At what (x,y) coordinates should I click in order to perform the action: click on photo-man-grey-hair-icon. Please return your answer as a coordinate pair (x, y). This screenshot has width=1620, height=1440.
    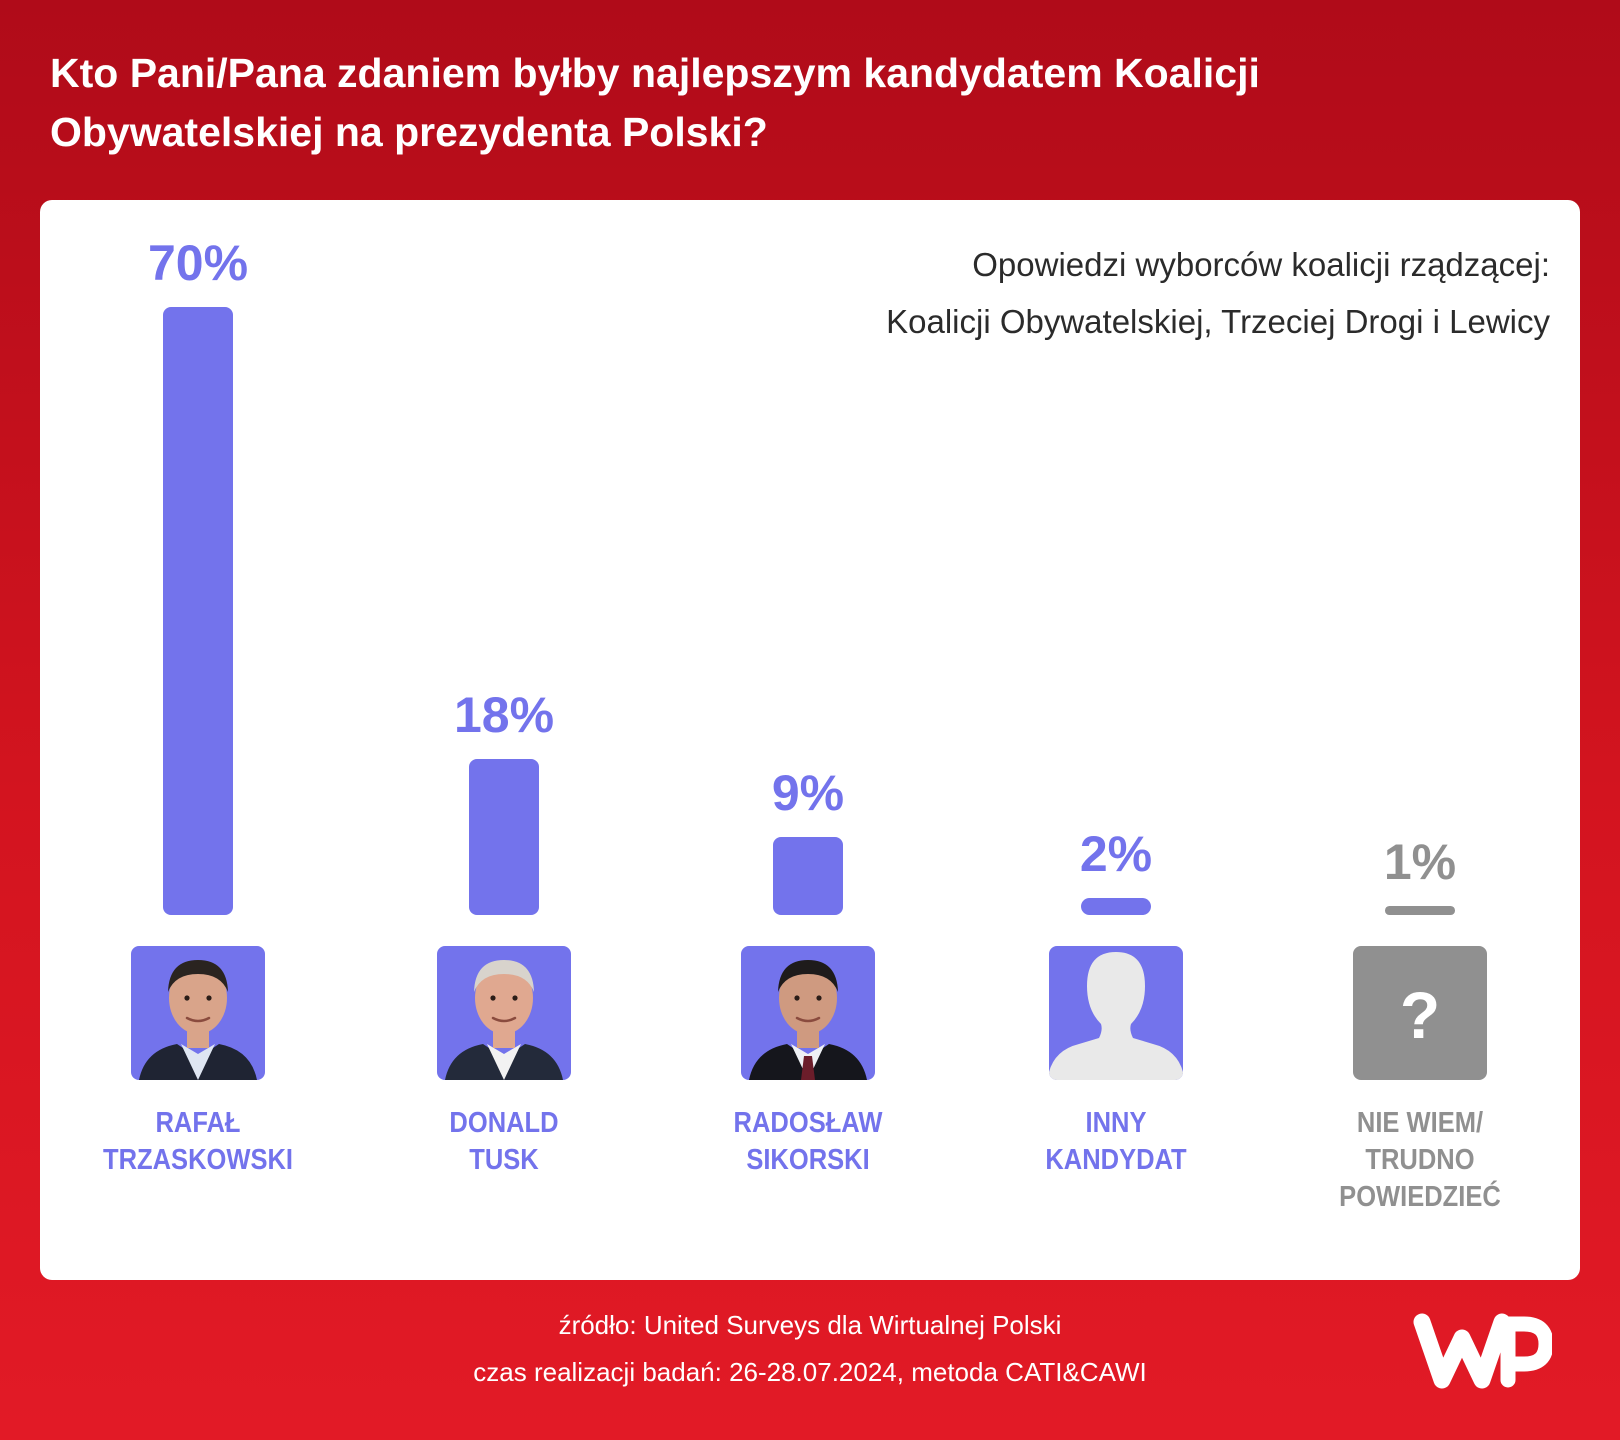
    Looking at the image, I should click on (504, 1013).